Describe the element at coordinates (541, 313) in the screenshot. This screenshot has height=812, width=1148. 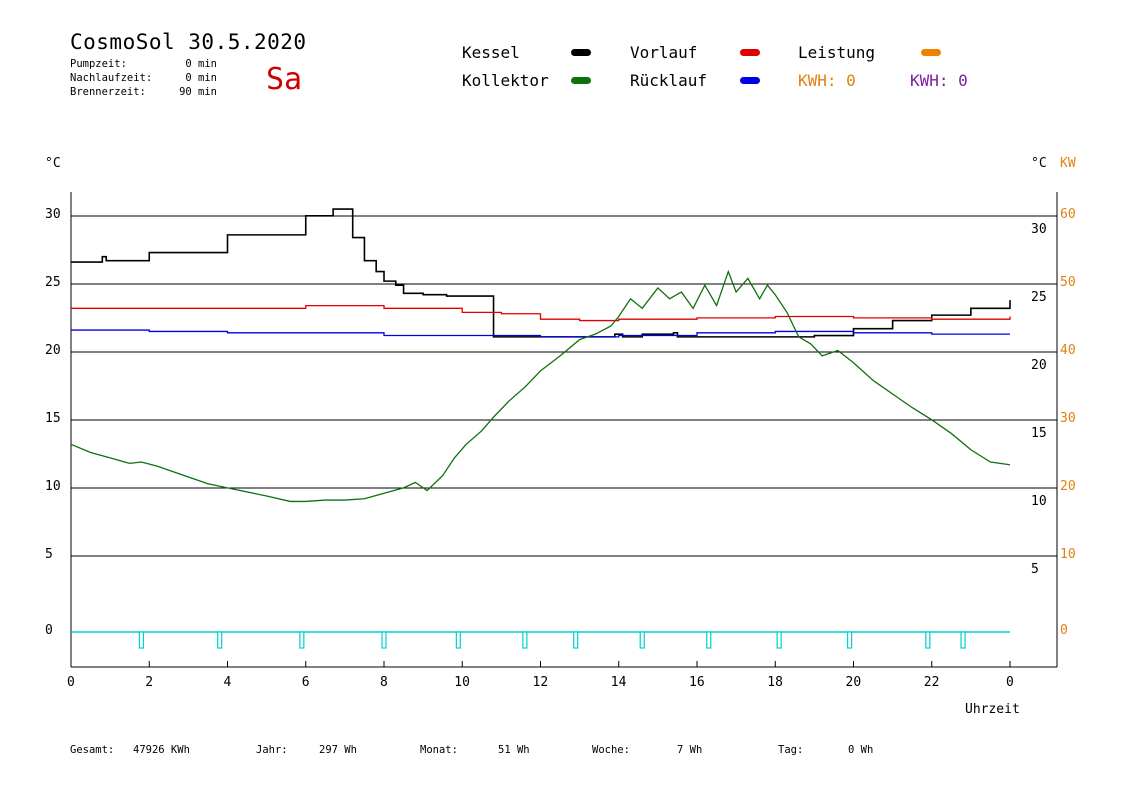
I see `series-line-vorlauf` at that location.